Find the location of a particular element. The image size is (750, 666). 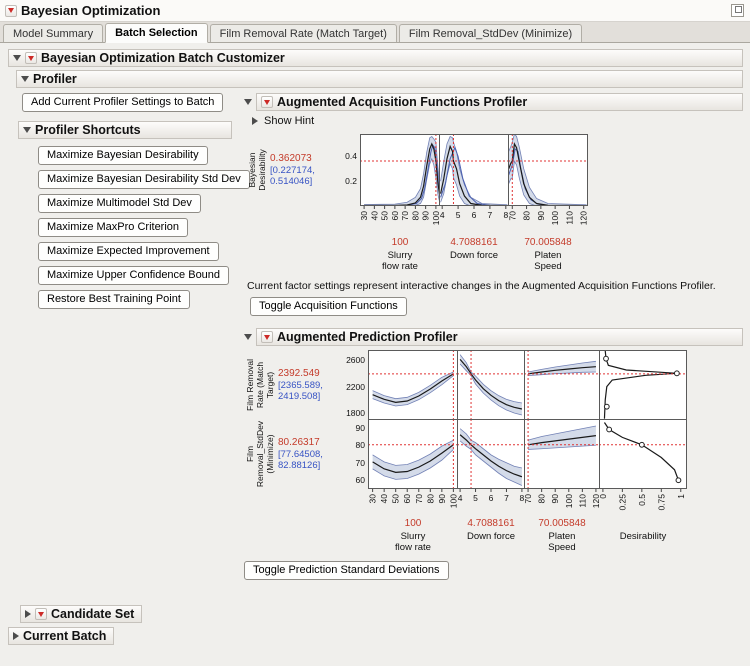

svg-text: 0.75 is located at coordinates (661, 502).